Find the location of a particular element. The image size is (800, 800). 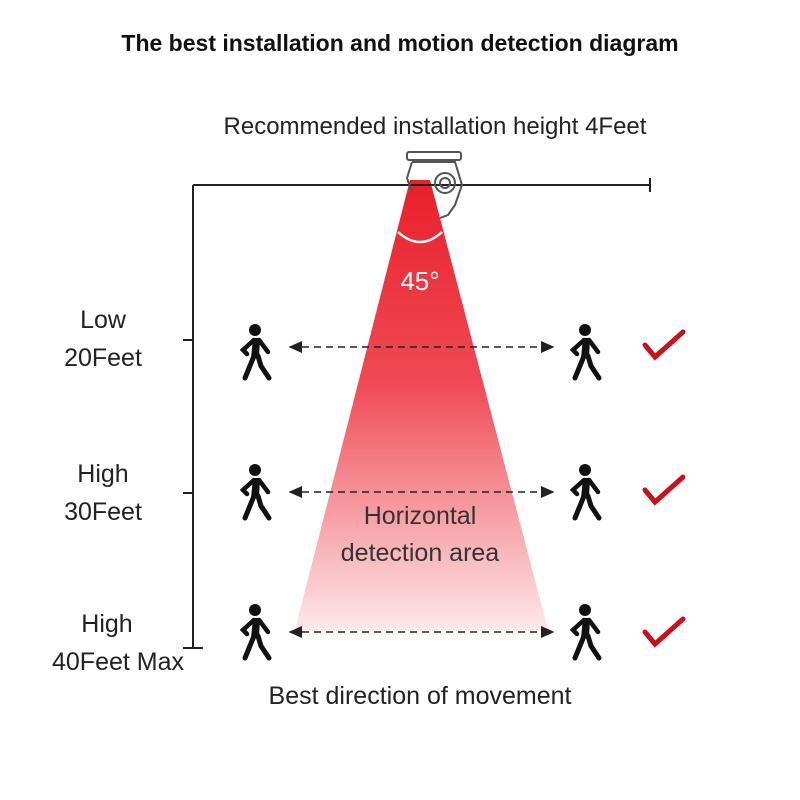

area-label-line1: Horizontal is located at coordinates (420, 516).